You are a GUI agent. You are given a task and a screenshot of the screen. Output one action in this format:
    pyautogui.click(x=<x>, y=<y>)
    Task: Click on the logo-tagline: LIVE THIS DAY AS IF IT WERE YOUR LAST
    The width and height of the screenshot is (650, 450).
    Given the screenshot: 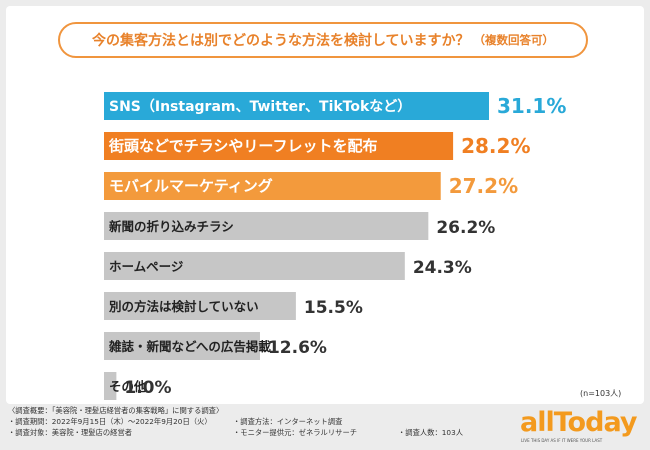 What is the action you would take?
    pyautogui.click(x=562, y=440)
    